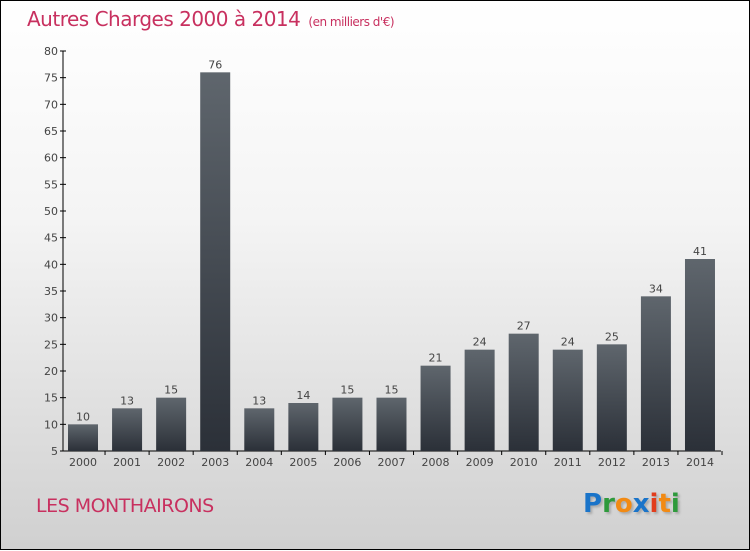 The height and width of the screenshot is (551, 750). Describe the element at coordinates (612, 336) in the screenshot. I see `data-label-2012: 25` at that location.